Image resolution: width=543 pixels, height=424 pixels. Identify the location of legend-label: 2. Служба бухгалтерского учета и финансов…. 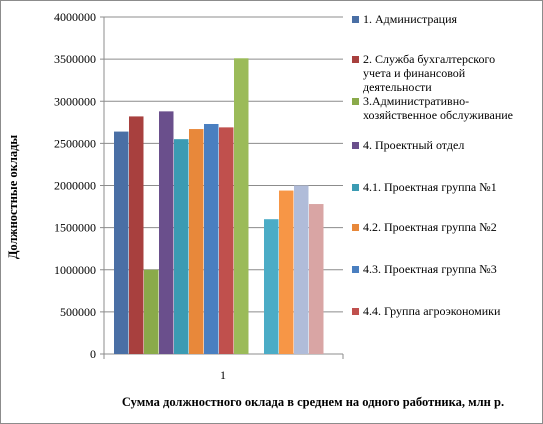
(429, 73).